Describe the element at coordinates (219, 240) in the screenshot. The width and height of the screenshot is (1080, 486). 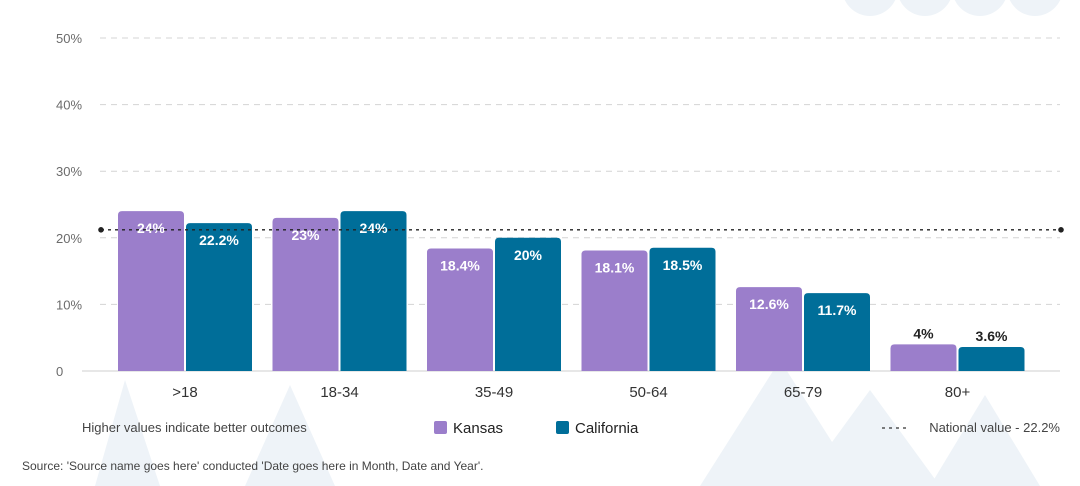
I see `data-label: 22.2%` at that location.